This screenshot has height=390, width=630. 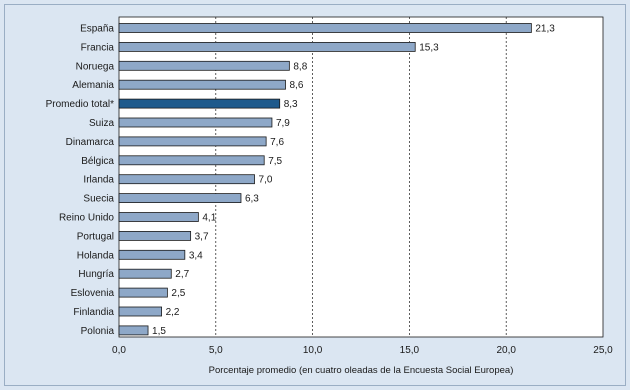 I want to click on category-label: Promedio total*, so click(x=80, y=104).